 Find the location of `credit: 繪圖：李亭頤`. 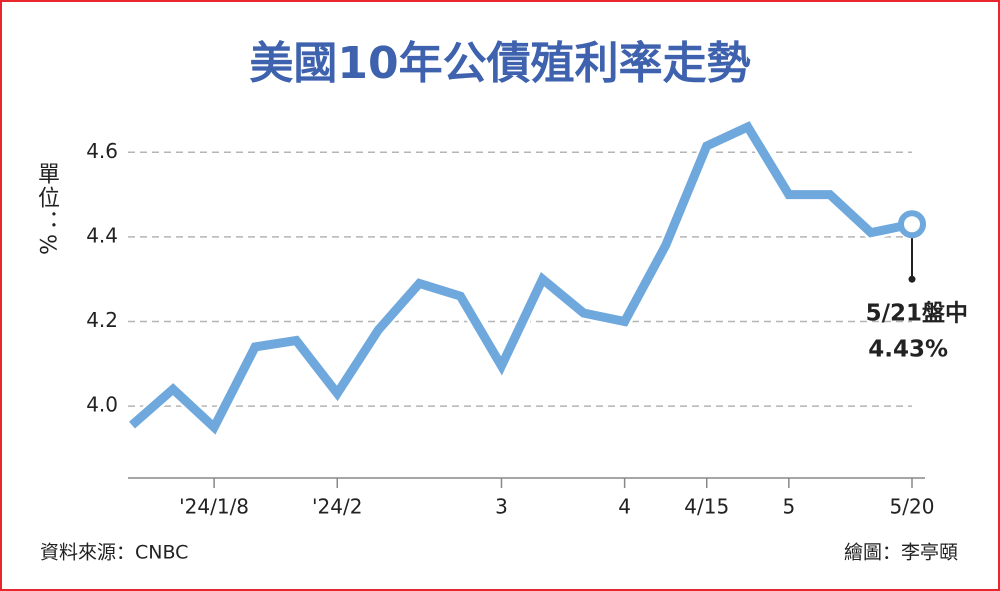

credit: 繪圖：李亭頤 is located at coordinates (901, 553).